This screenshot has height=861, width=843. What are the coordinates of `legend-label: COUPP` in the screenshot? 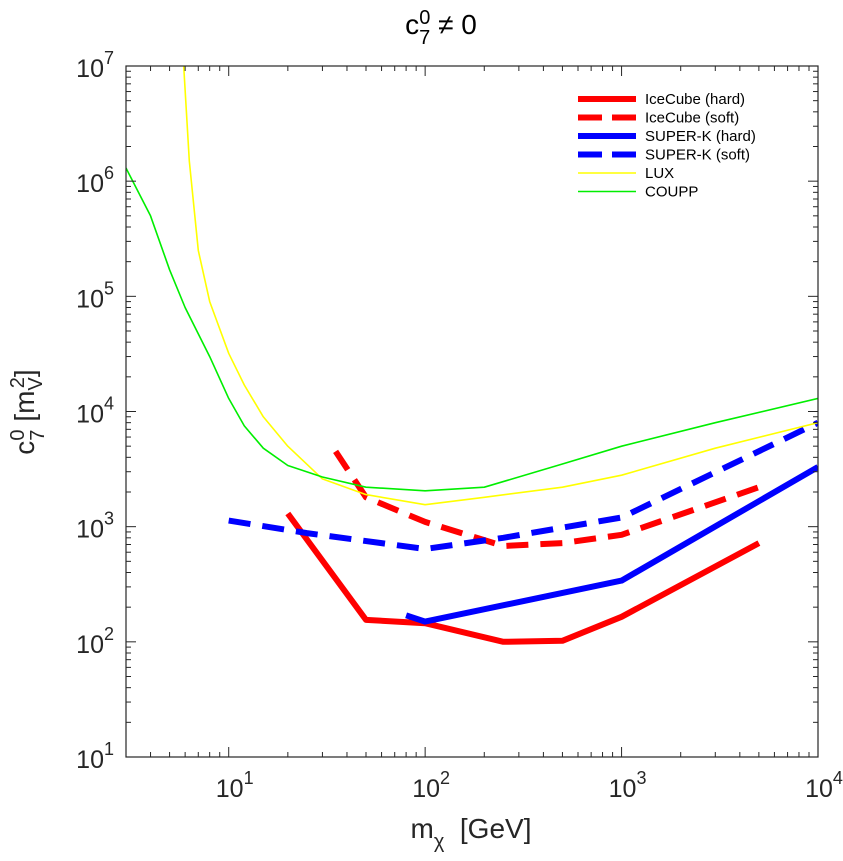 It's located at (671, 192).